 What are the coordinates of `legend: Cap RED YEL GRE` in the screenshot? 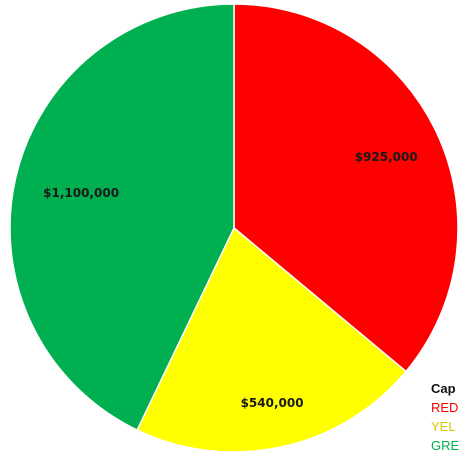 It's located at (445, 417).